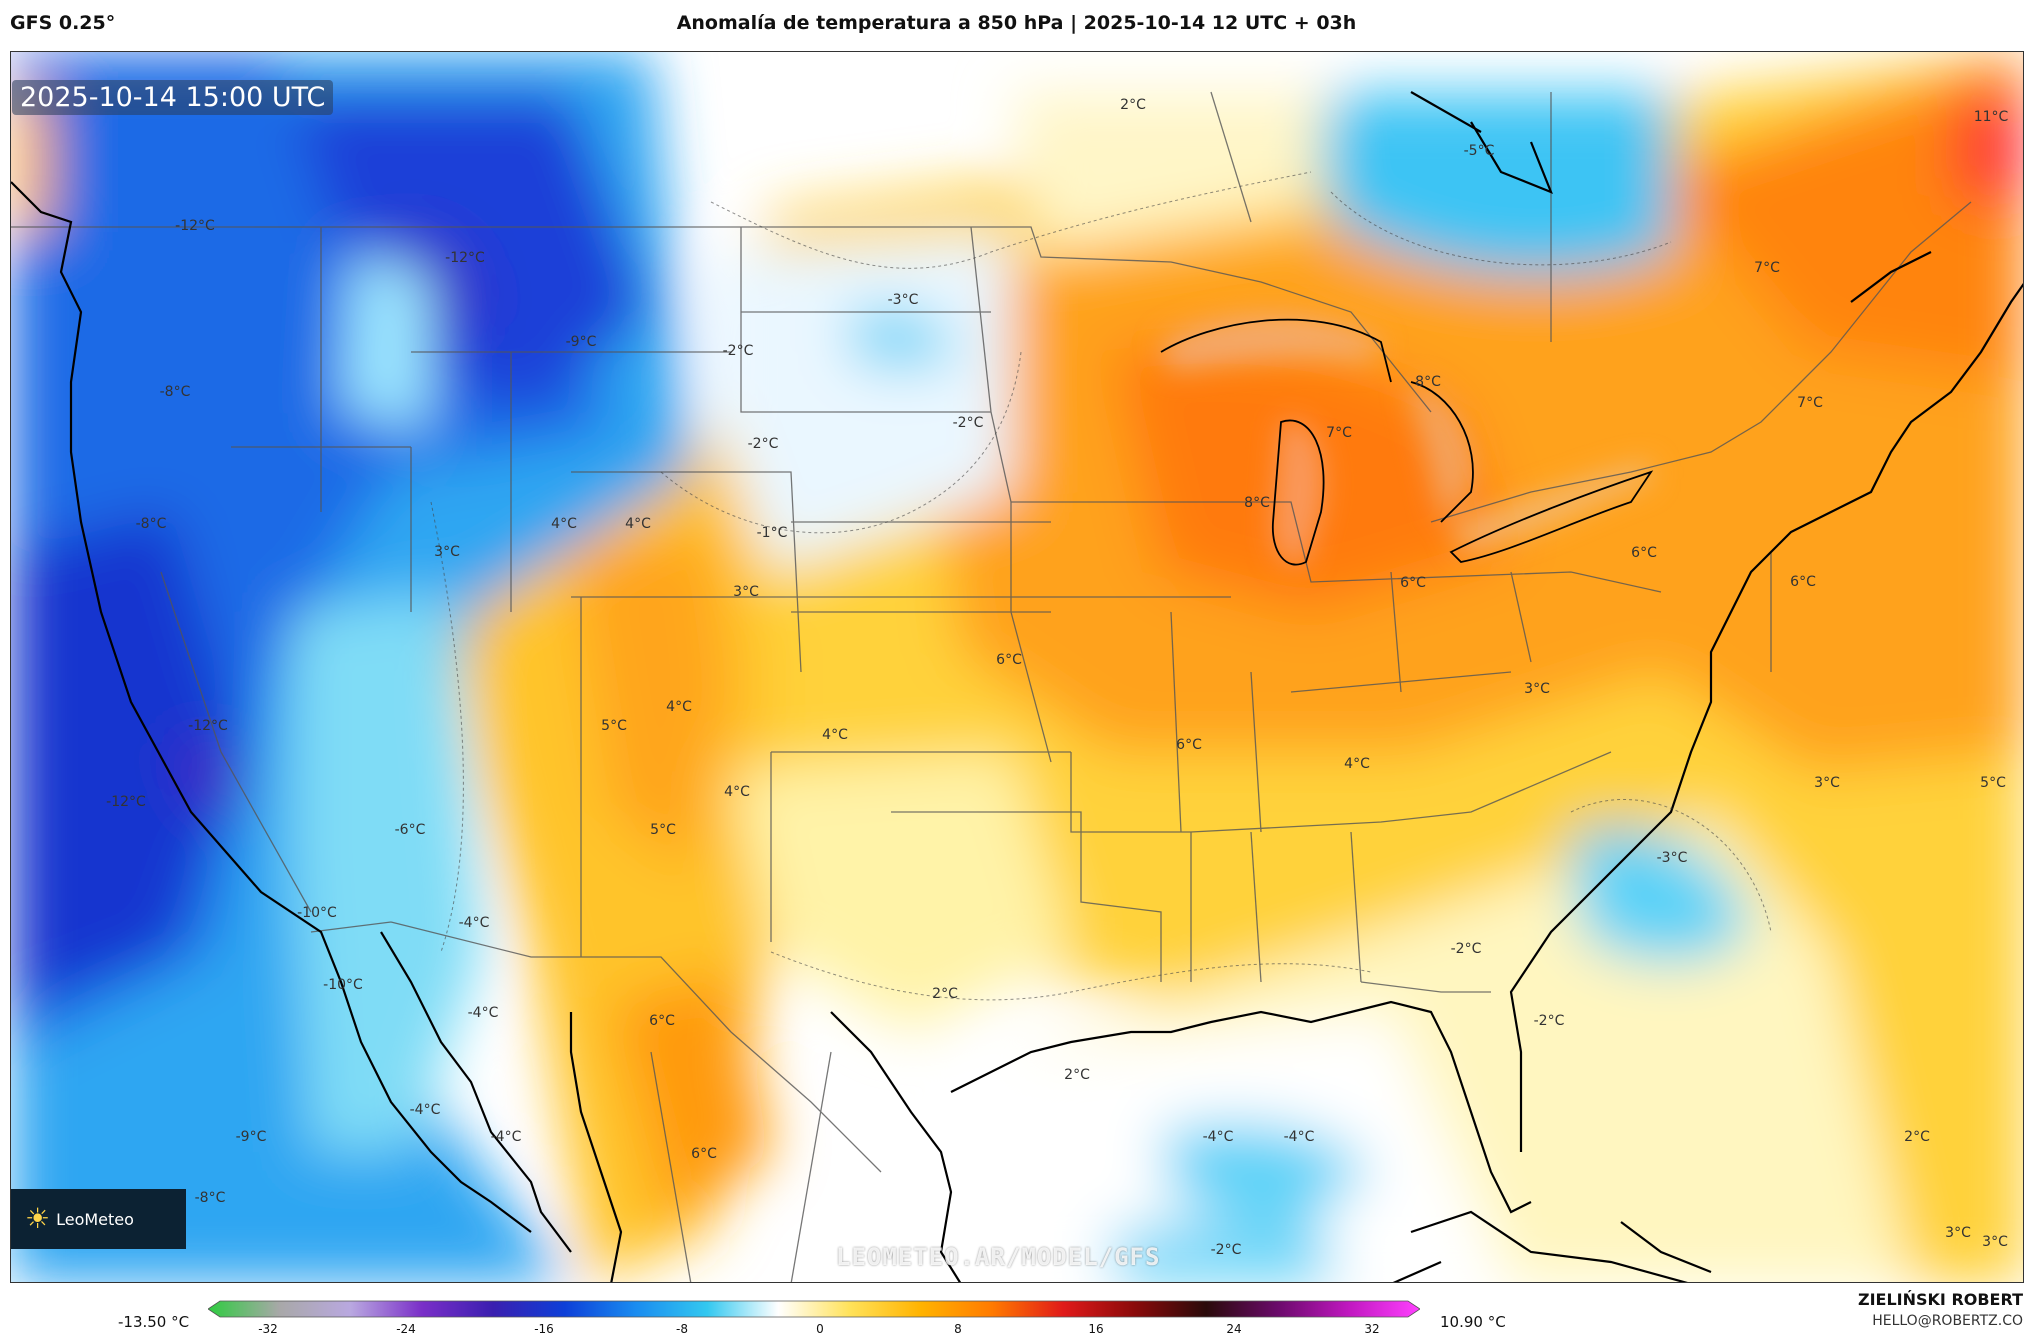 This screenshot has height=1339, width=2033. I want to click on sun-icon: ☀, so click(38, 1218).